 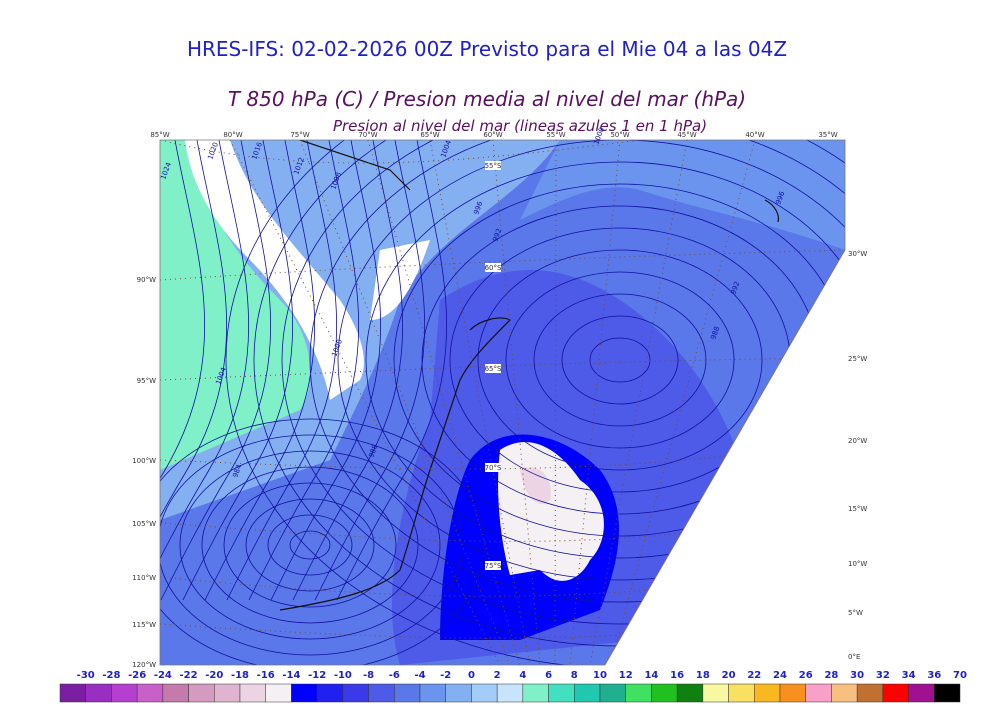 What do you see at coordinates (909, 675) in the screenshot?
I see `colorbar-label: 34` at bounding box center [909, 675].